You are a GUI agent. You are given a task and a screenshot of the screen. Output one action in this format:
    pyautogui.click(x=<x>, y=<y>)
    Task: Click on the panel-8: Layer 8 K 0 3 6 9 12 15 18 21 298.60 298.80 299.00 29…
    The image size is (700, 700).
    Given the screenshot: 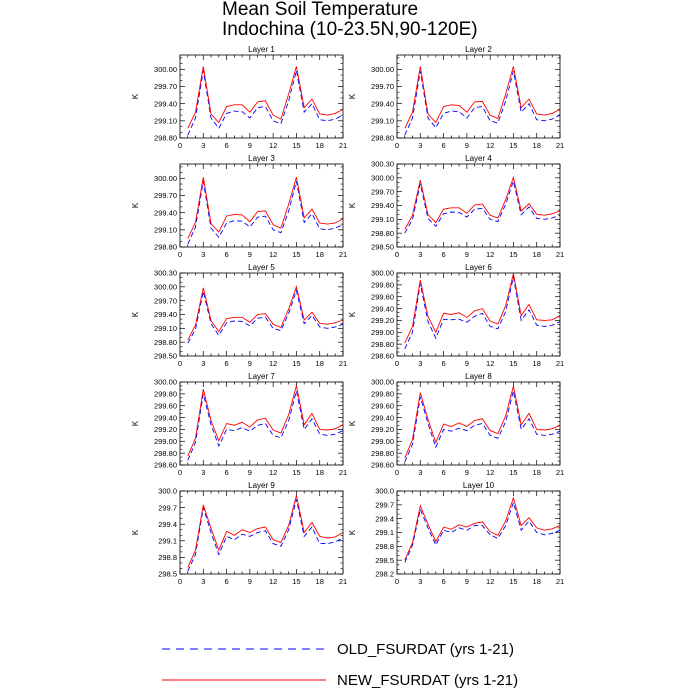 What is the action you would take?
    pyautogui.click(x=456, y=424)
    